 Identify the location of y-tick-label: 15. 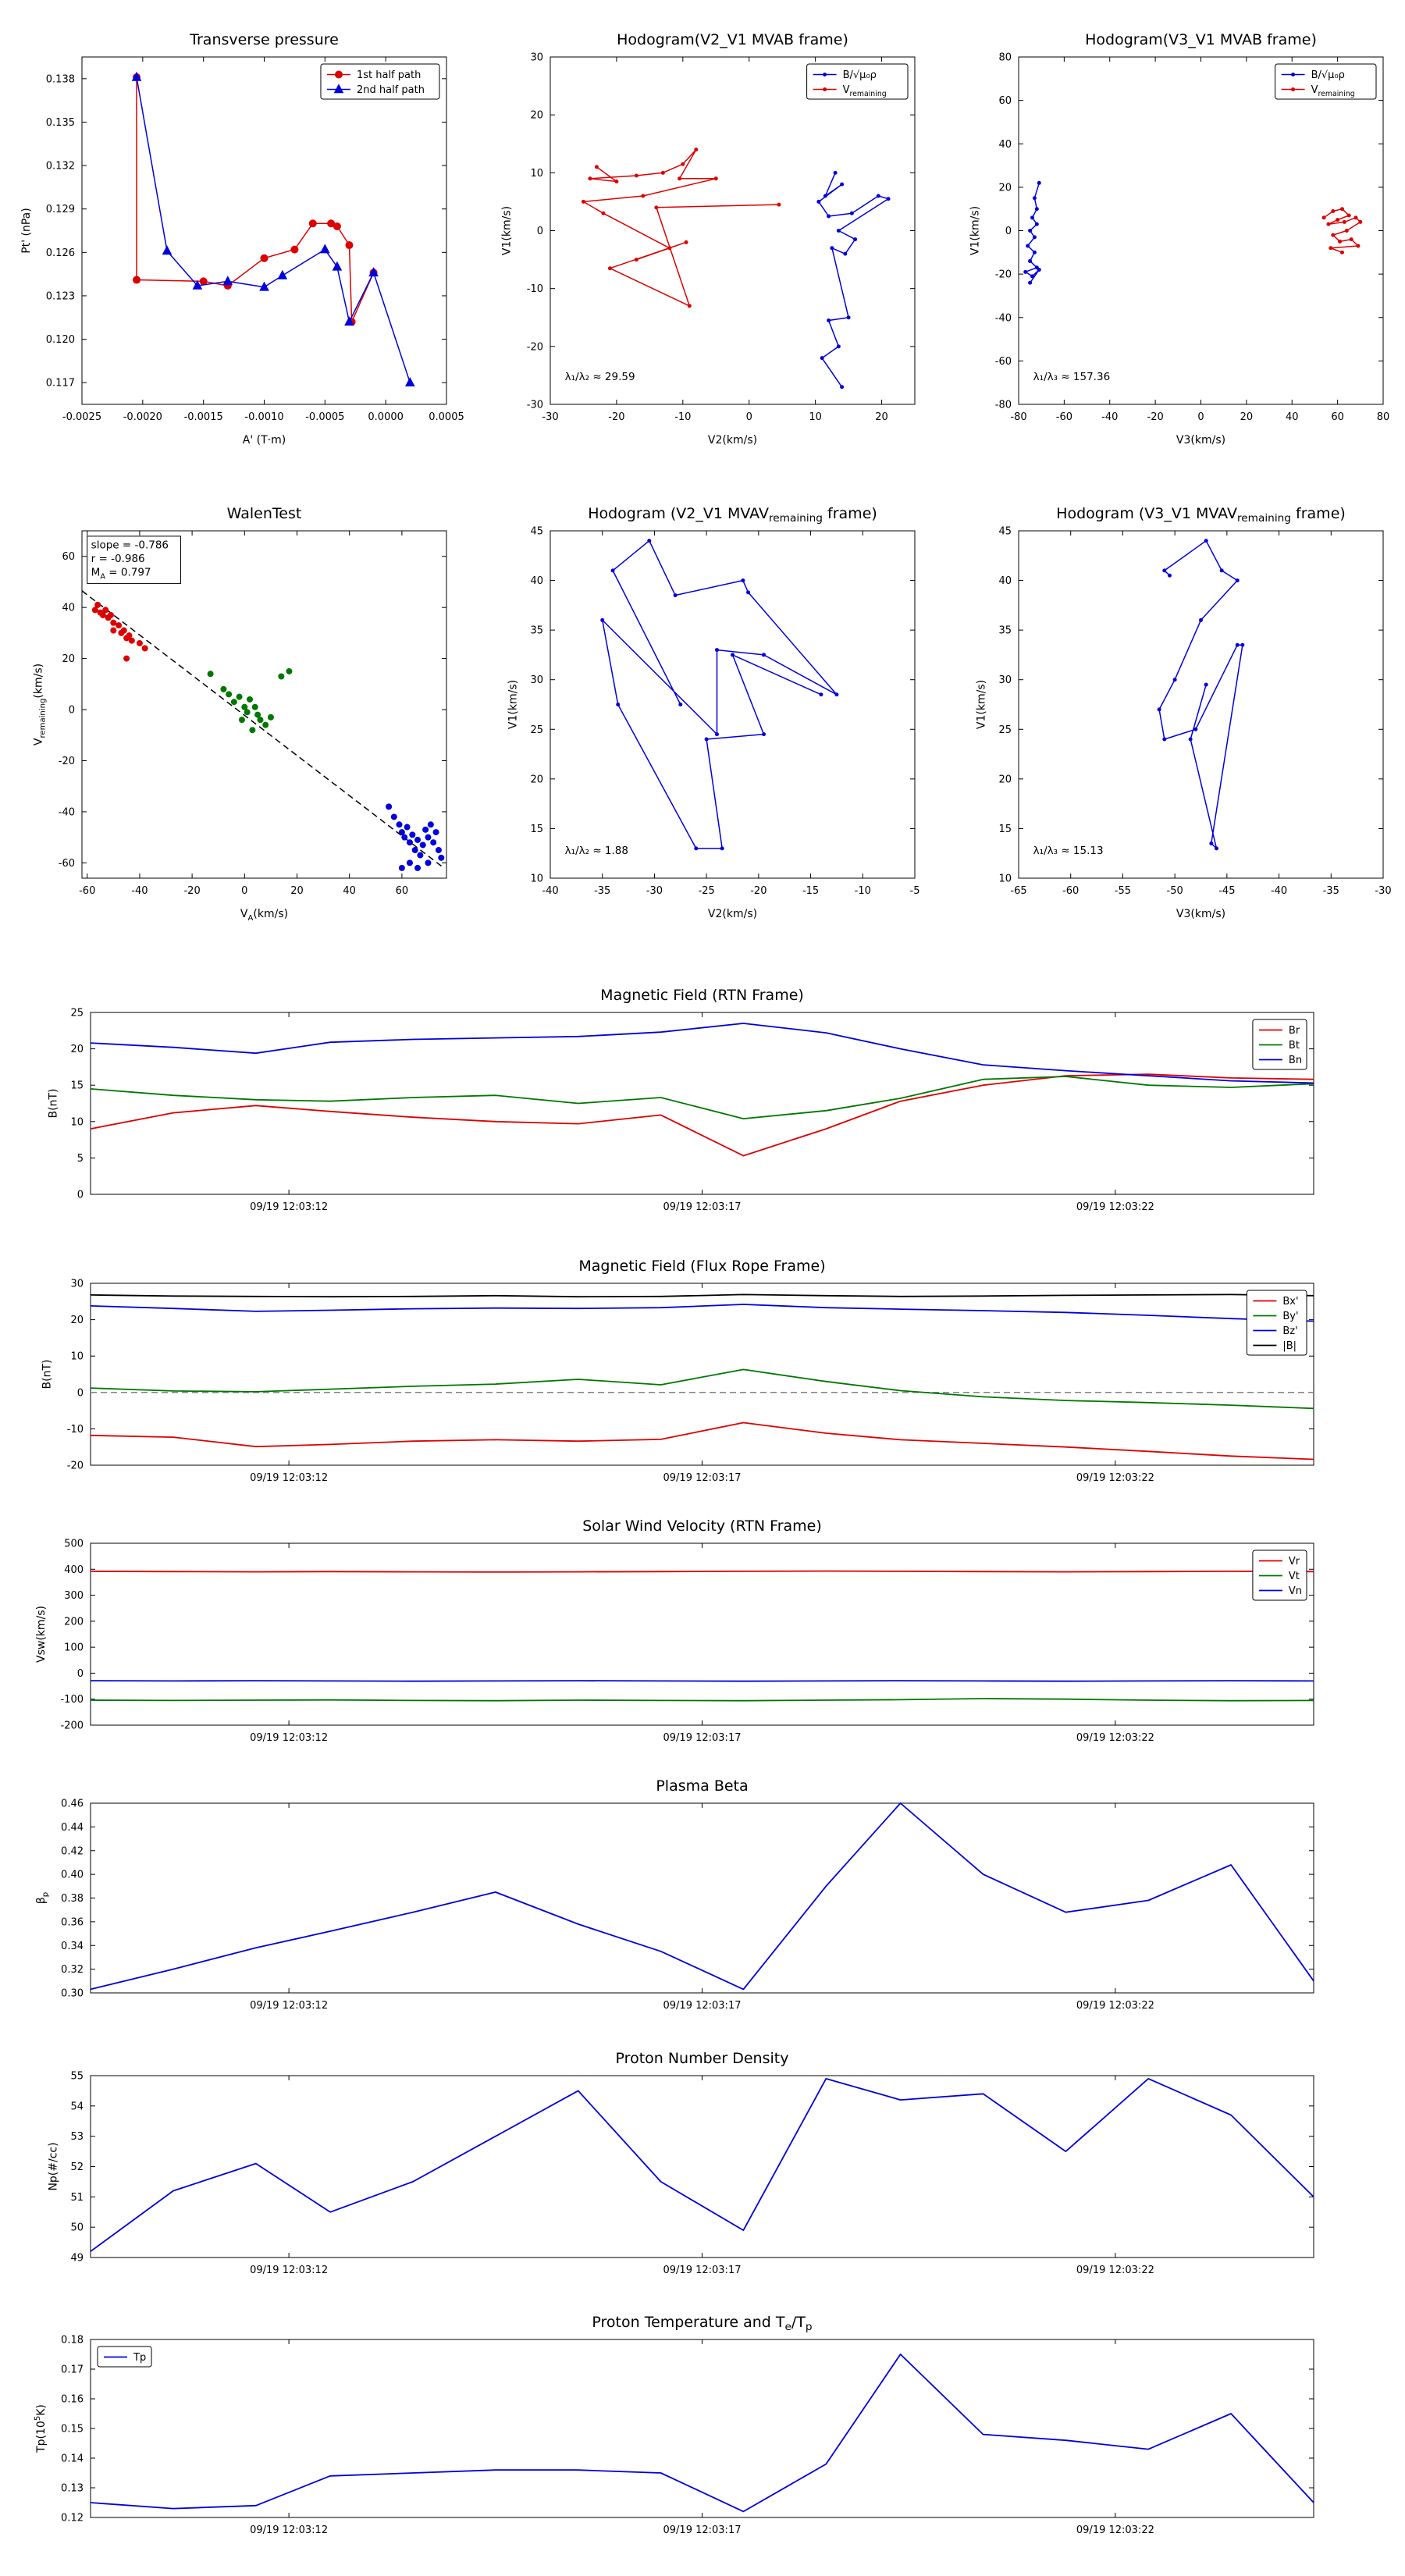
(1005, 829).